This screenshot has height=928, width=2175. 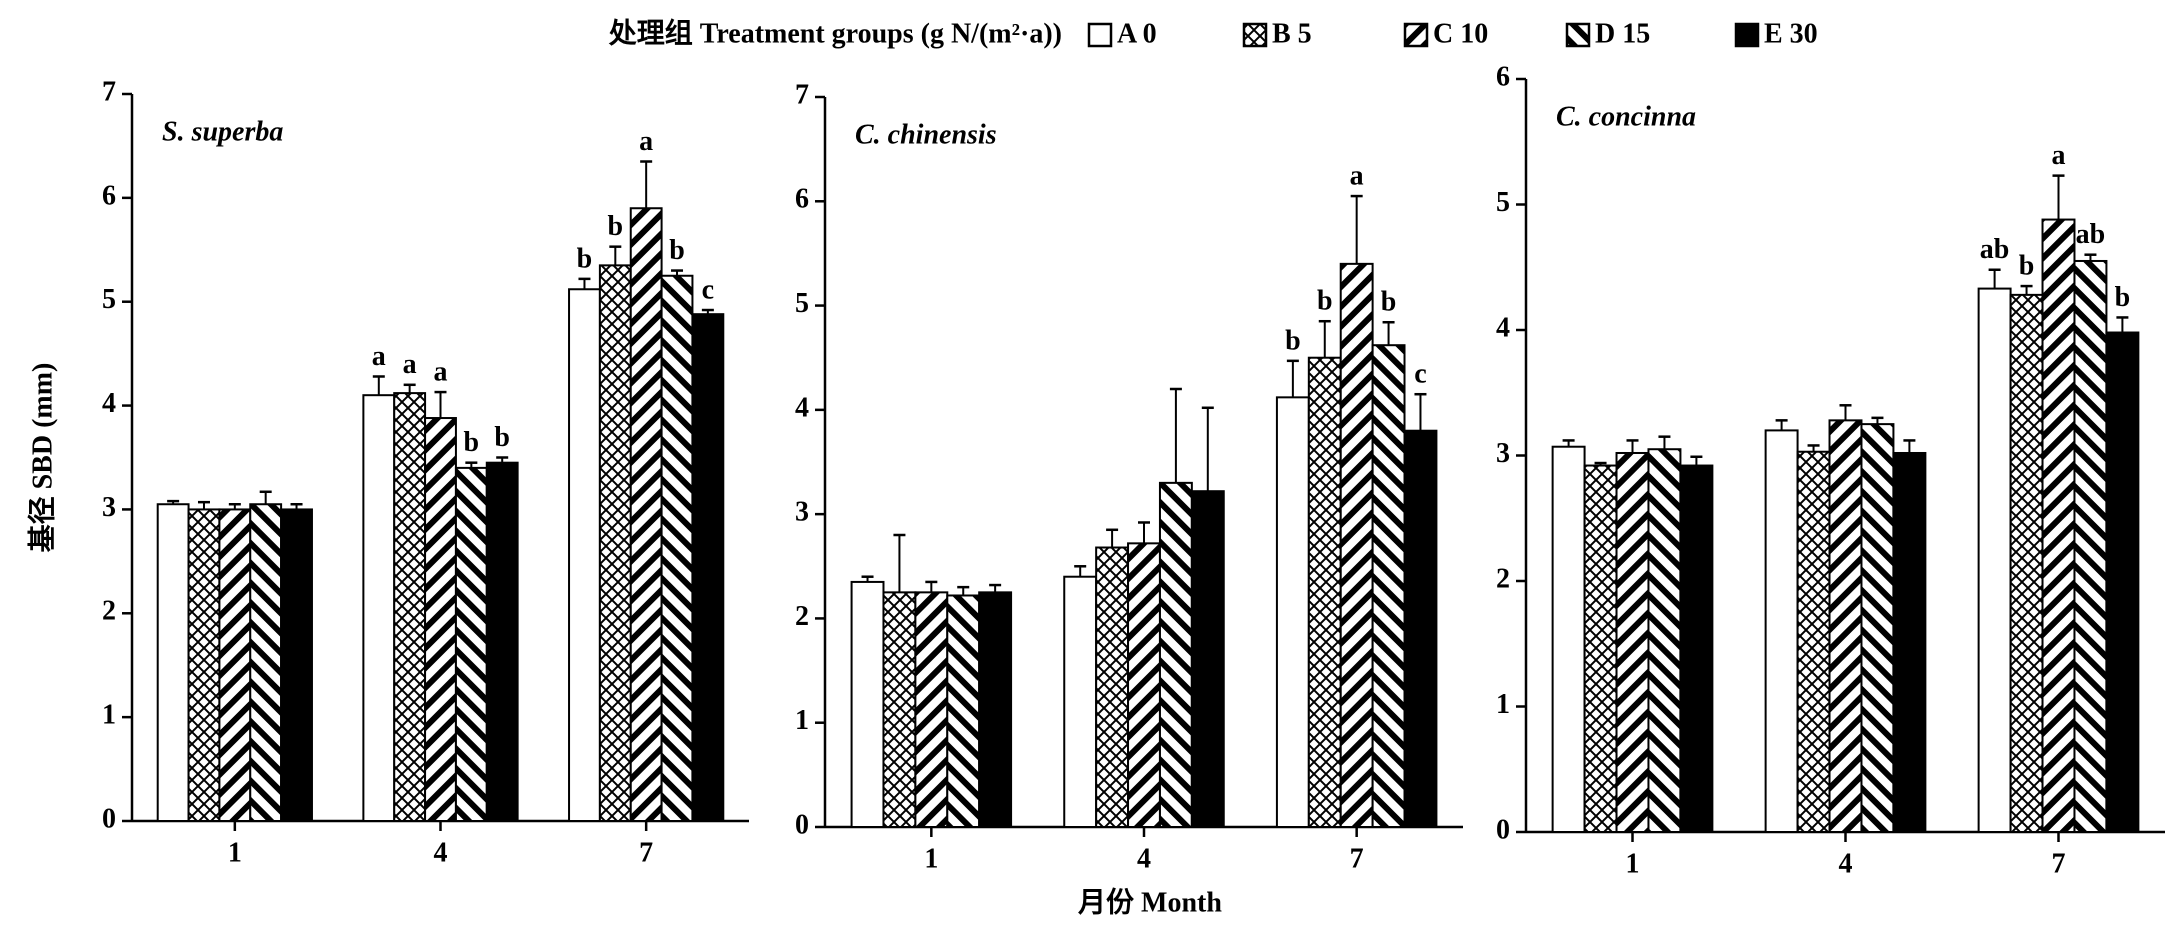 What do you see at coordinates (1791, 33) in the screenshot?
I see `legend-label: E 30` at bounding box center [1791, 33].